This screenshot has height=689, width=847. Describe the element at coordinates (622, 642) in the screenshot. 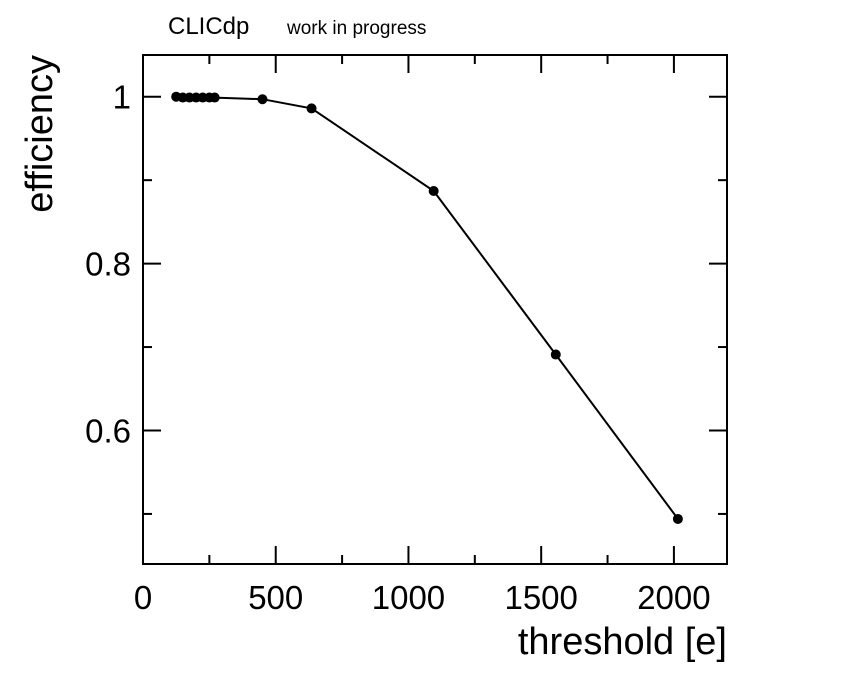

I see `x-axis-label: threshold [e]` at that location.